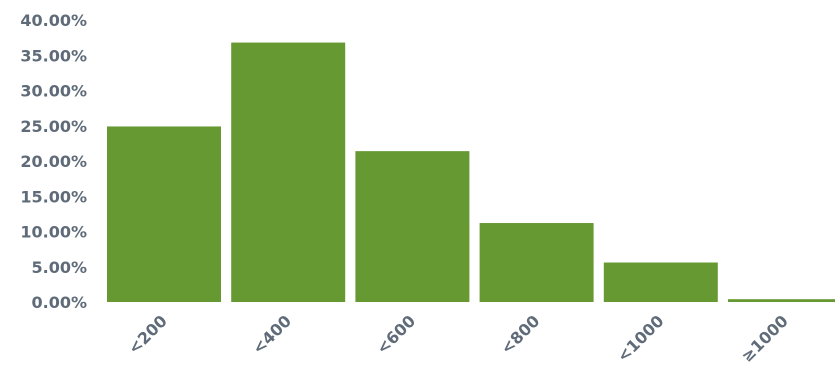 Image resolution: width=835 pixels, height=370 pixels. What do you see at coordinates (53, 126) in the screenshot?
I see `y-tick-label: 25.00%` at bounding box center [53, 126].